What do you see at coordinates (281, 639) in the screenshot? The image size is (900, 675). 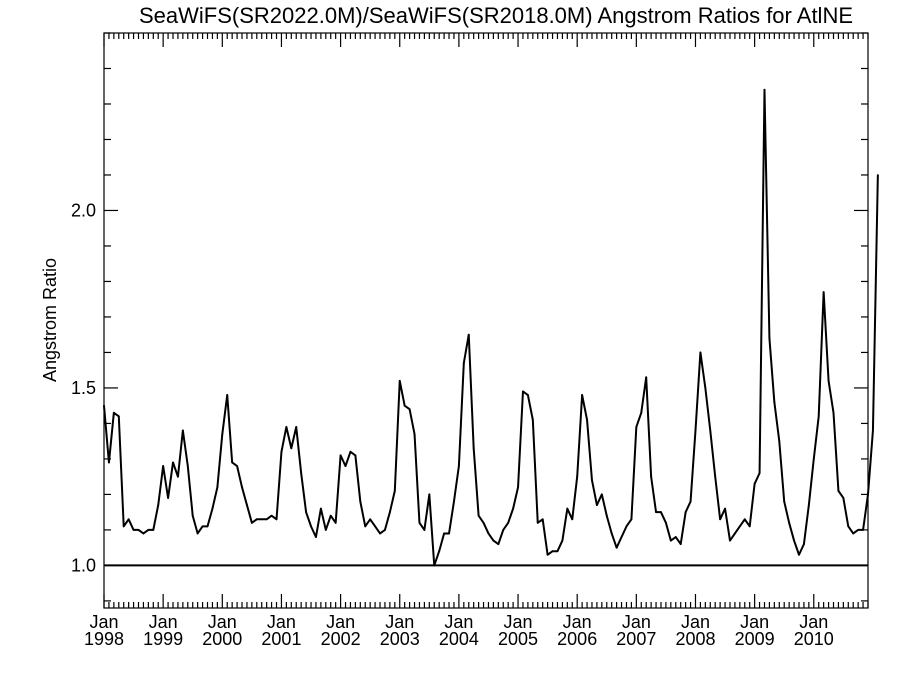 I see `x-tick-year-label: 2001` at bounding box center [281, 639].